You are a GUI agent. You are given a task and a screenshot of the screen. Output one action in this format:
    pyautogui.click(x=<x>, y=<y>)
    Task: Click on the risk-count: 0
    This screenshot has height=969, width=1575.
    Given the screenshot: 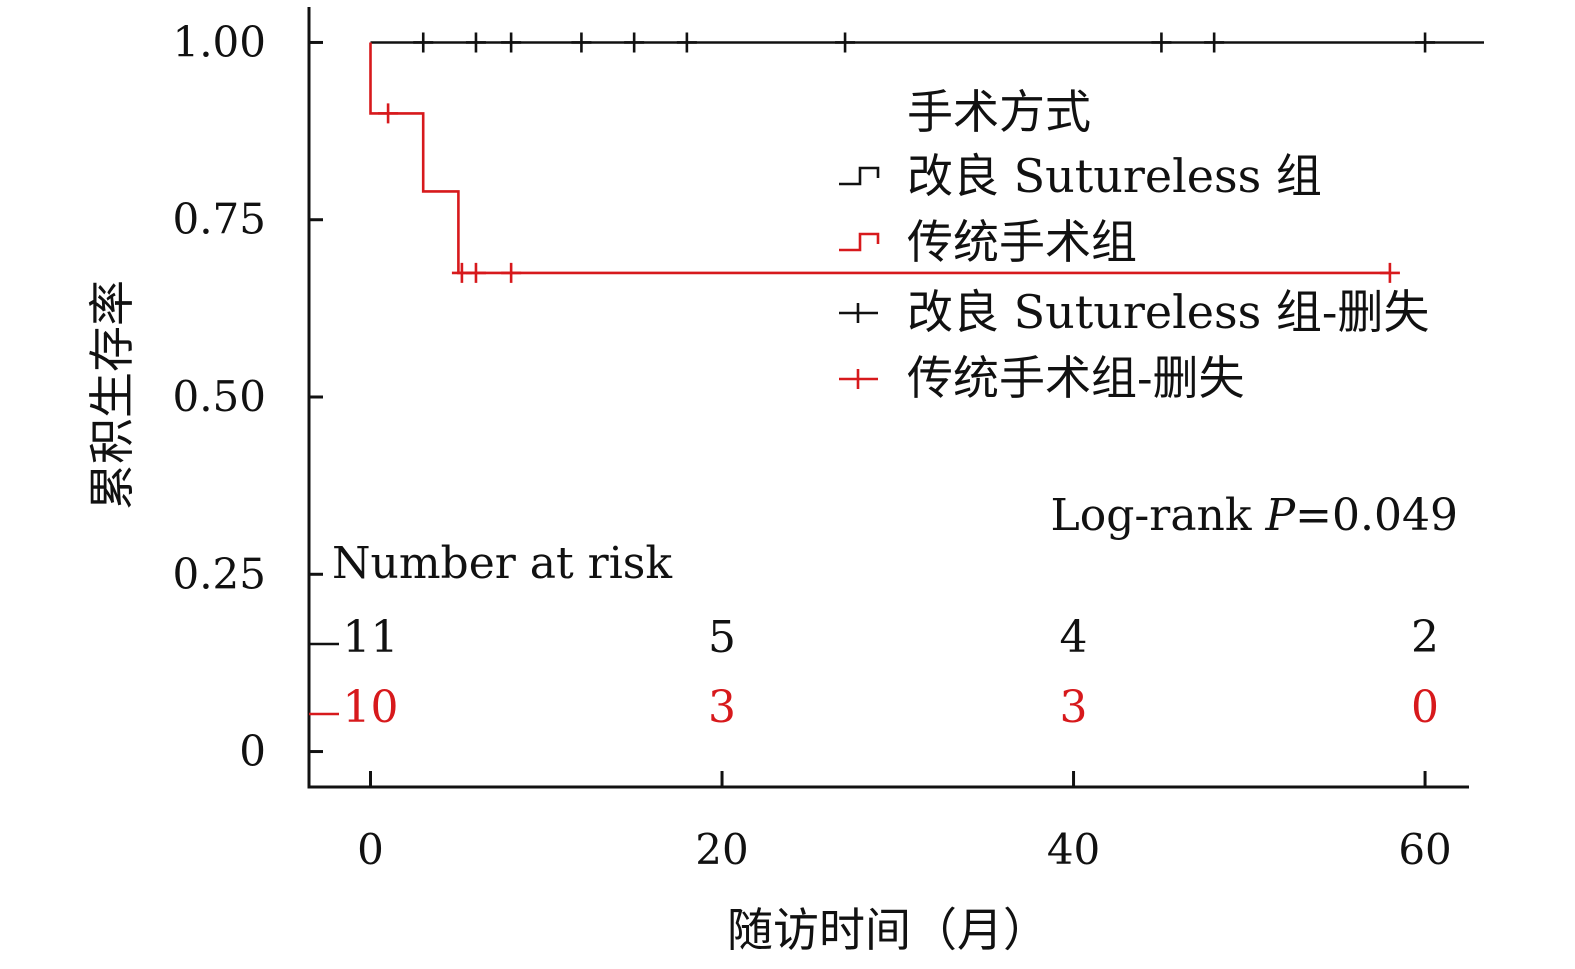 What is the action you would take?
    pyautogui.click(x=1425, y=707)
    